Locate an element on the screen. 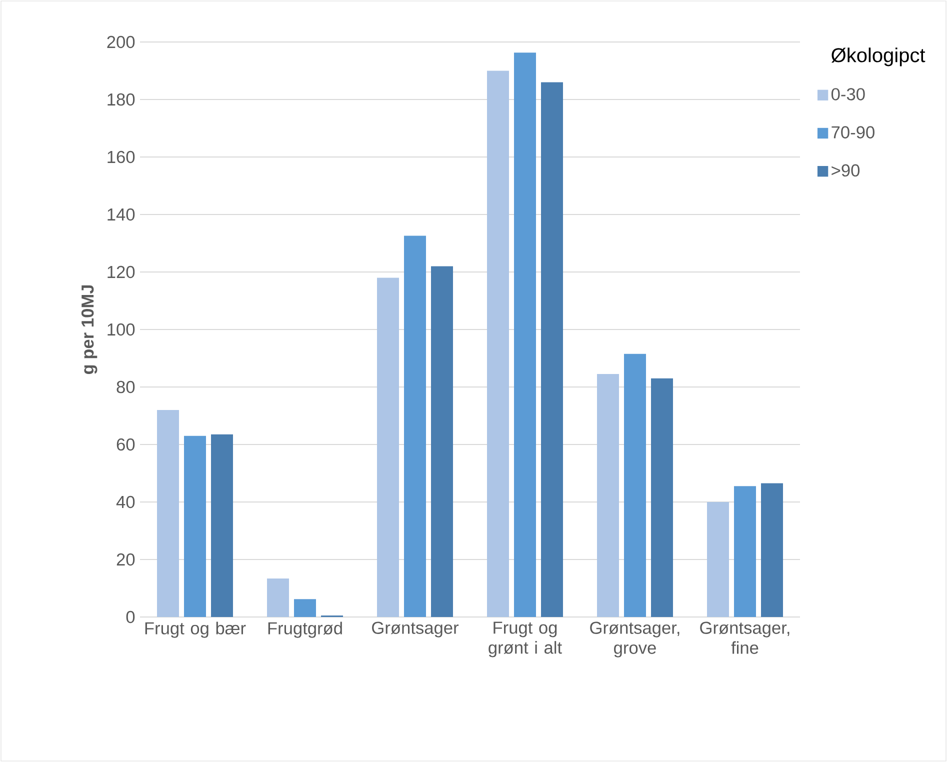 Image resolution: width=947 pixels, height=762 pixels. legend-label: 70-90 is located at coordinates (853, 132).